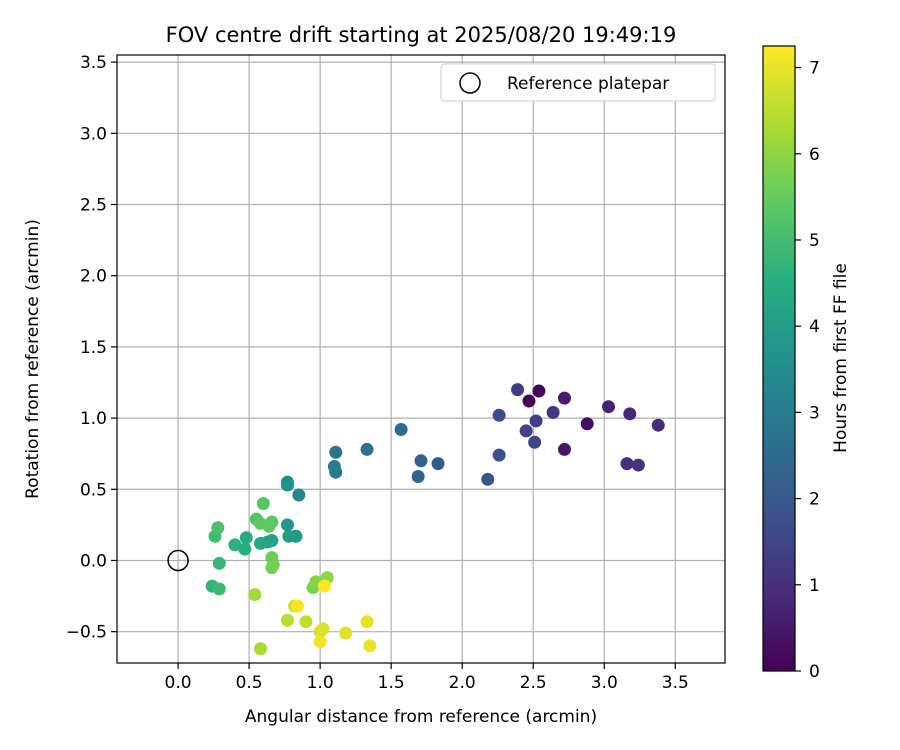 This screenshot has height=750, width=900. I want to click on colorbar-tick-label: 0, so click(814, 672).